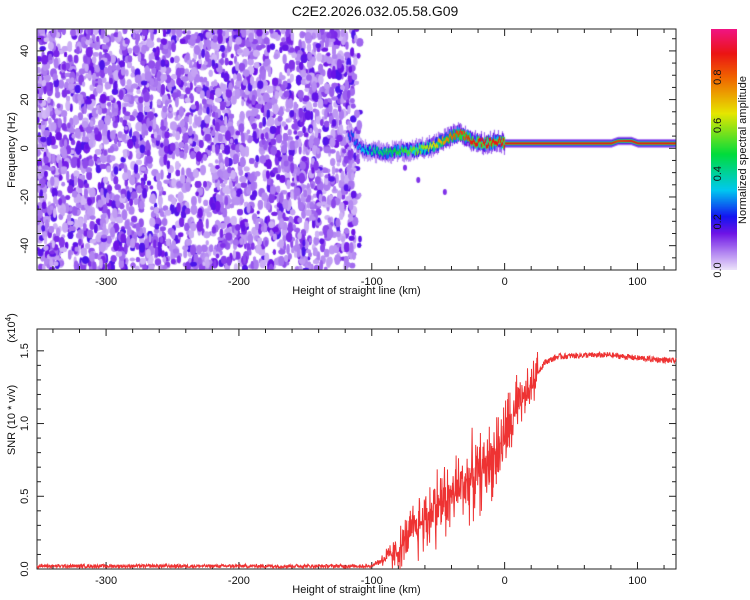 The image size is (750, 600). What do you see at coordinates (743, 150) in the screenshot?
I see `colorbar-label: Normalized spectral amplitude` at bounding box center [743, 150].